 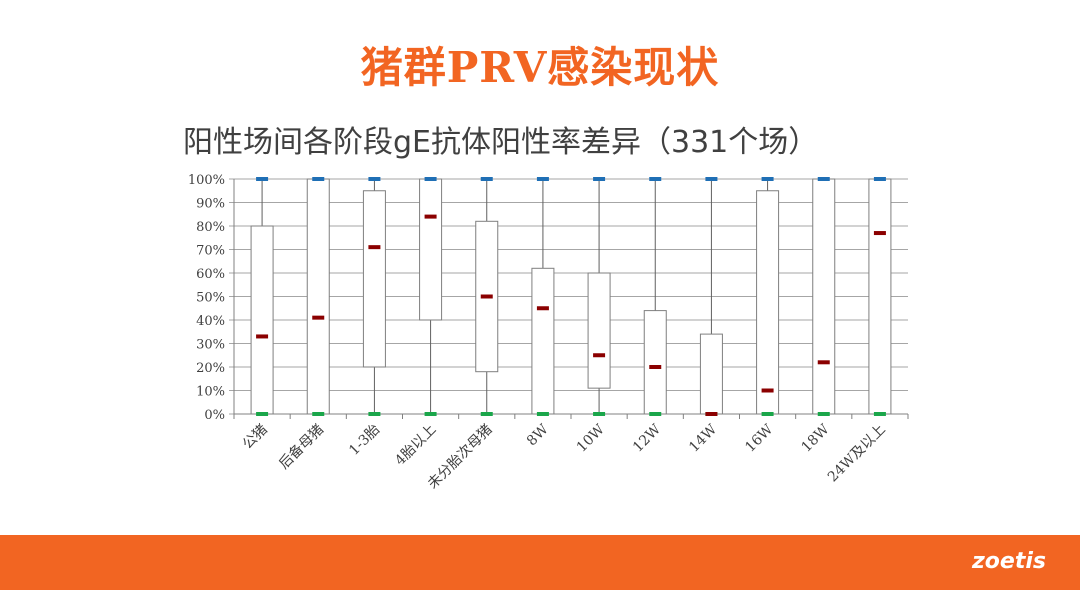 I want to click on zoetis-logo: zoetis, so click(x=1009, y=561).